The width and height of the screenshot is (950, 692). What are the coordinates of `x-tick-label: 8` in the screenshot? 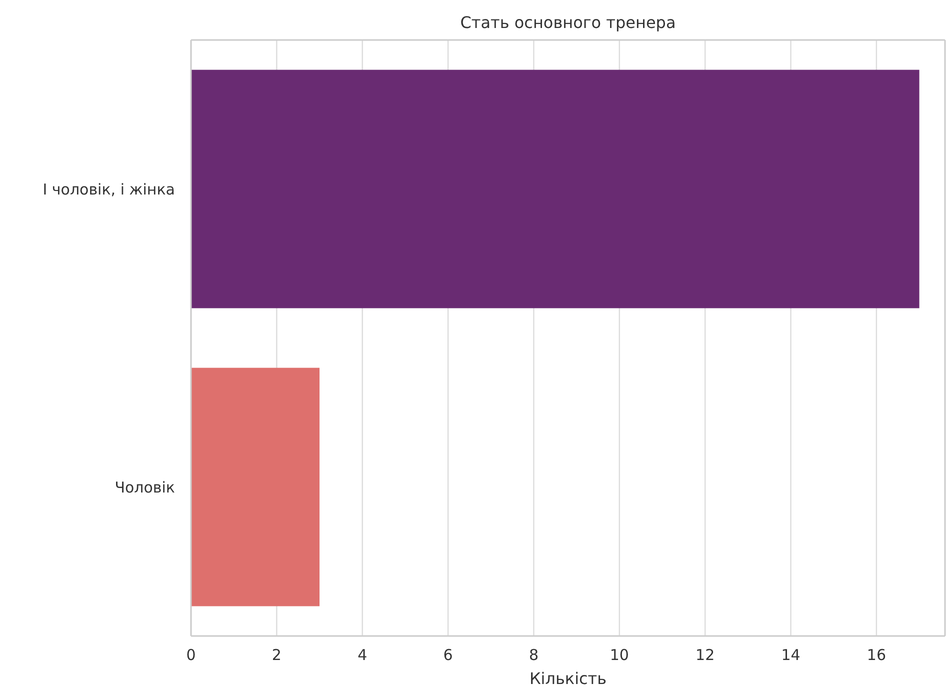 It's located at (533, 655).